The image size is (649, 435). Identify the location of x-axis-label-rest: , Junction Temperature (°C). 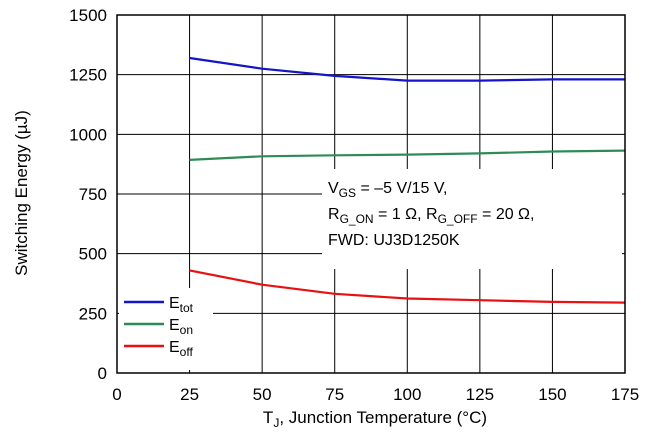
(383, 417).